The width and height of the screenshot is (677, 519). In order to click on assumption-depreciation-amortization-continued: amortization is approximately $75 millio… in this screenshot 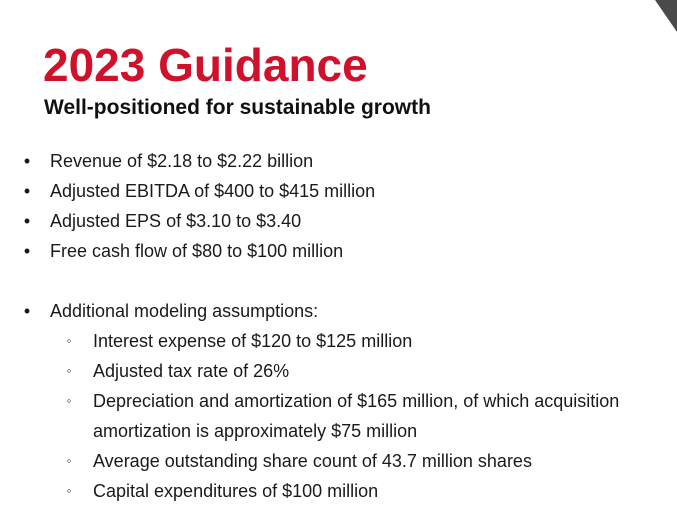, I will do `click(255, 431)`.